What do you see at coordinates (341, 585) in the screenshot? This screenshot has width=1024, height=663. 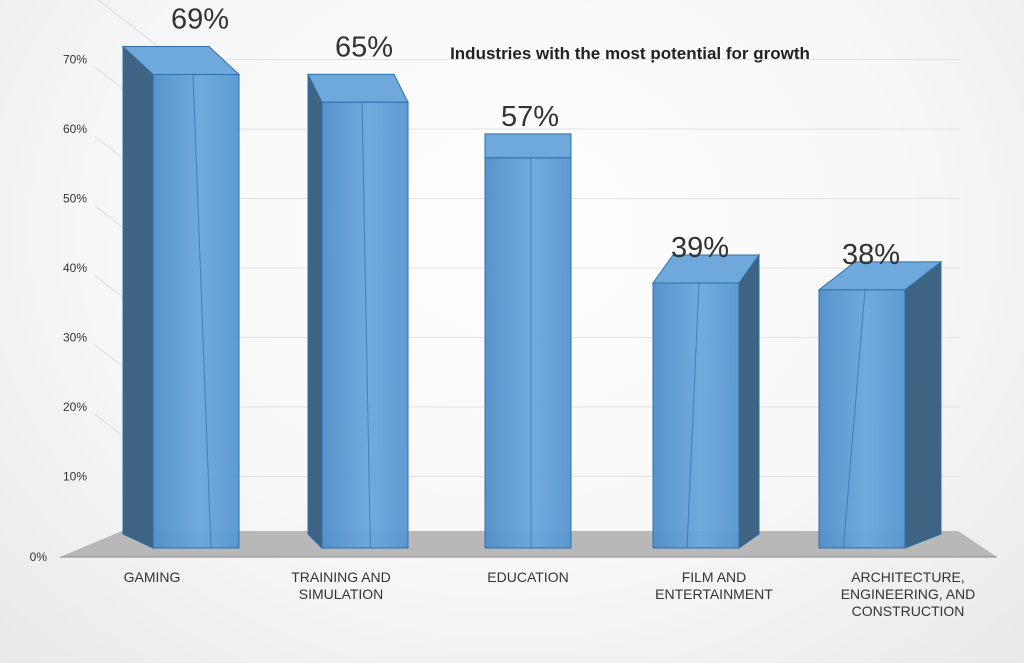 I see `x-tick-label: TRAINING AND SIMULATION` at bounding box center [341, 585].